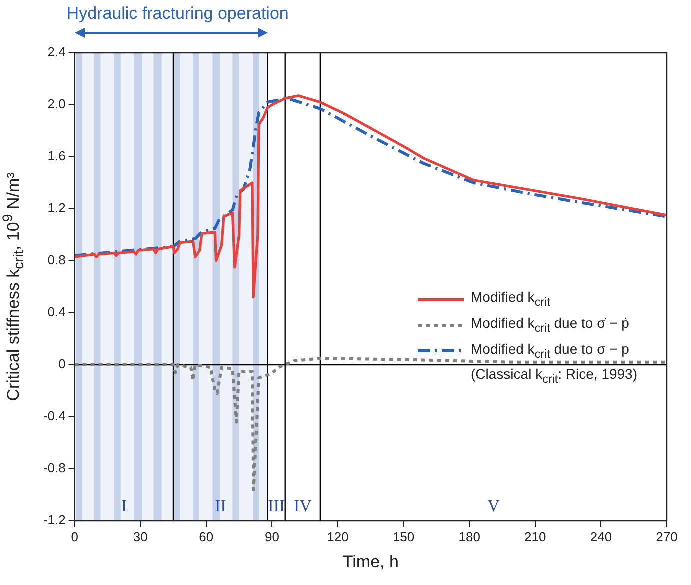 The width and height of the screenshot is (691, 585). Describe the element at coordinates (57, 156) in the screenshot. I see `y-tick-label: 1.6` at that location.